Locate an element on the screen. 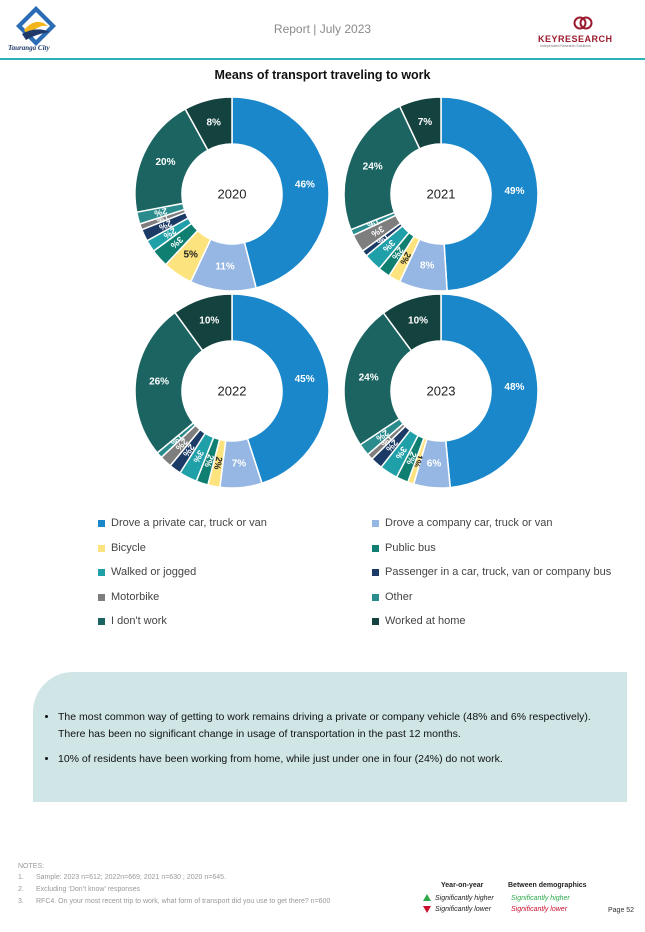 The image size is (645, 932). legend-item: Walked or jogged is located at coordinates (147, 572).